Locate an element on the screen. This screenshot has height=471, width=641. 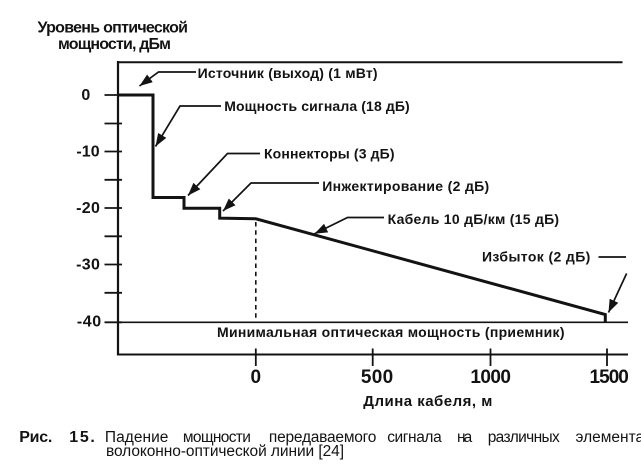
svg-text: на is located at coordinates (465, 437).